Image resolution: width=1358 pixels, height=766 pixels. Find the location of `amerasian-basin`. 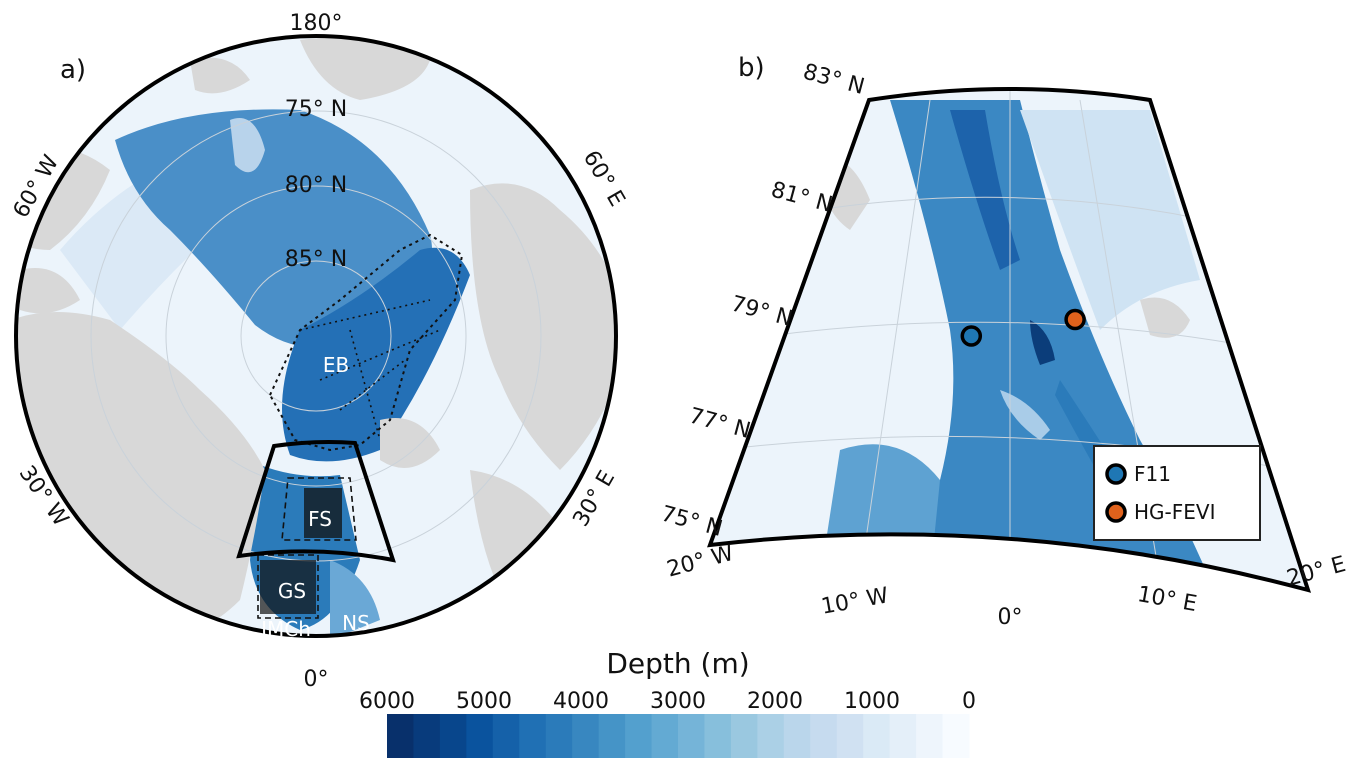

amerasian-basin is located at coordinates (274, 228).